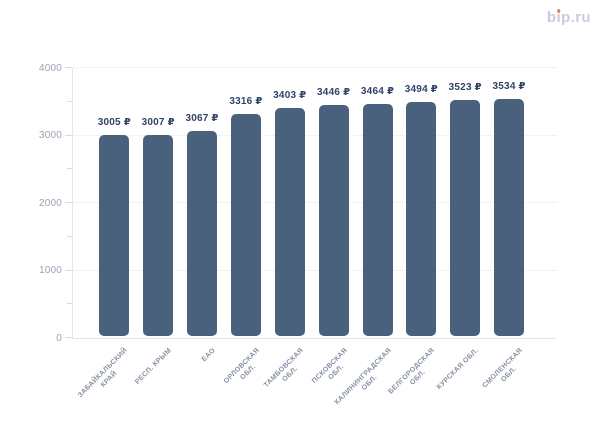  What do you see at coordinates (241, 366) in the screenshot?
I see `x-axis-label: ОРЛОВСКАЯ ОБЛ.` at bounding box center [241, 366].